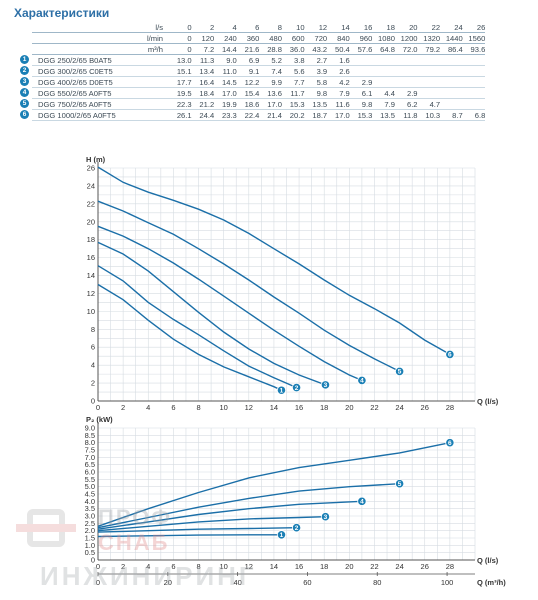 The image size is (538, 600). What do you see at coordinates (362, 380) in the screenshot?
I see `curve-badge-4: 4` at bounding box center [362, 380].